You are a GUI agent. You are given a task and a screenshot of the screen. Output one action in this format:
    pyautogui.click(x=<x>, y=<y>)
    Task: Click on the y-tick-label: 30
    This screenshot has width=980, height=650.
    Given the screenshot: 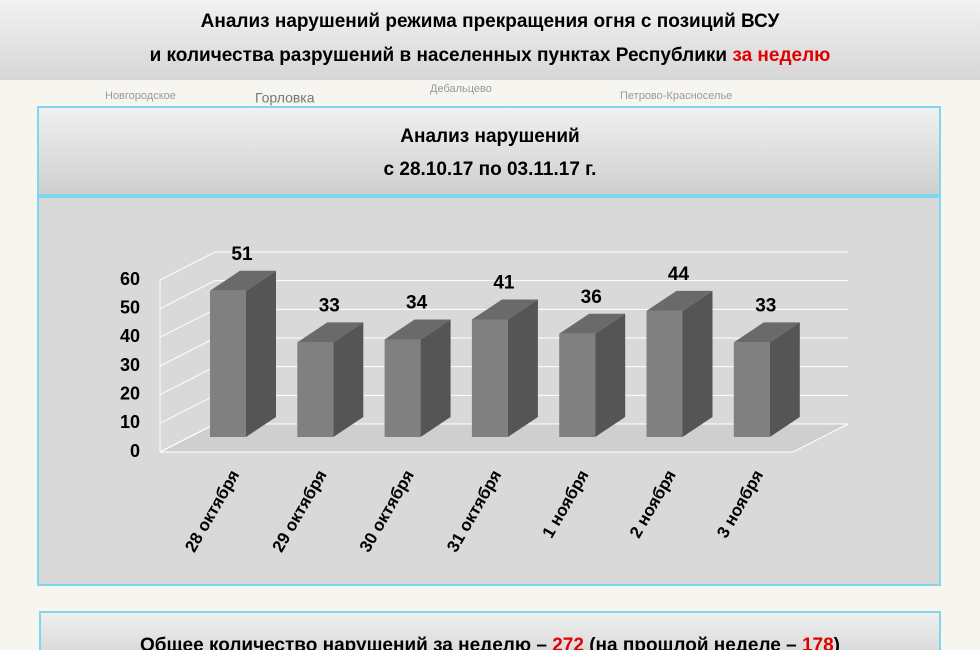 What is the action you would take?
    pyautogui.click(x=130, y=365)
    